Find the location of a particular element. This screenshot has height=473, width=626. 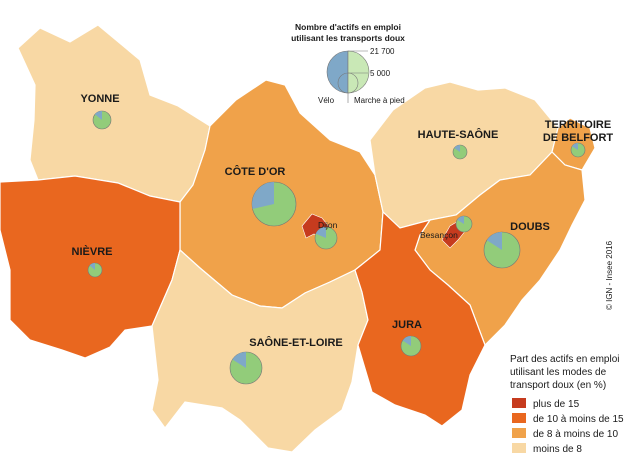

dept-label-cote-dor: CÔTE D'OR is located at coordinates (255, 171).